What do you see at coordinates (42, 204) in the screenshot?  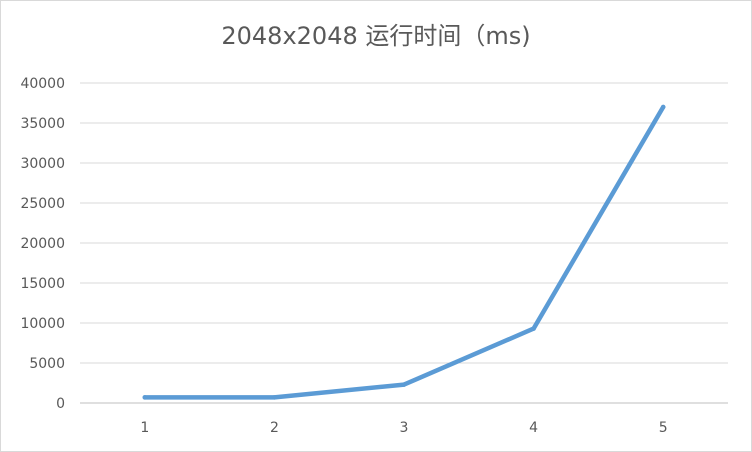 I see `y-tick-label-25000: 25000` at bounding box center [42, 204].